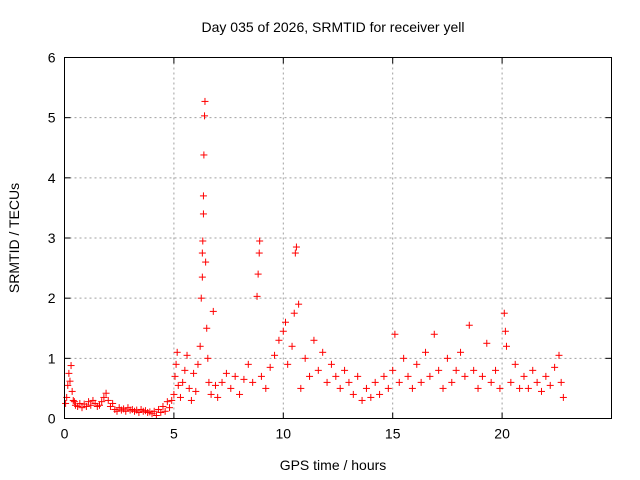 This screenshot has height=480, width=640. Describe the element at coordinates (52, 358) in the screenshot. I see `y-tick-label-1: 1` at that location.